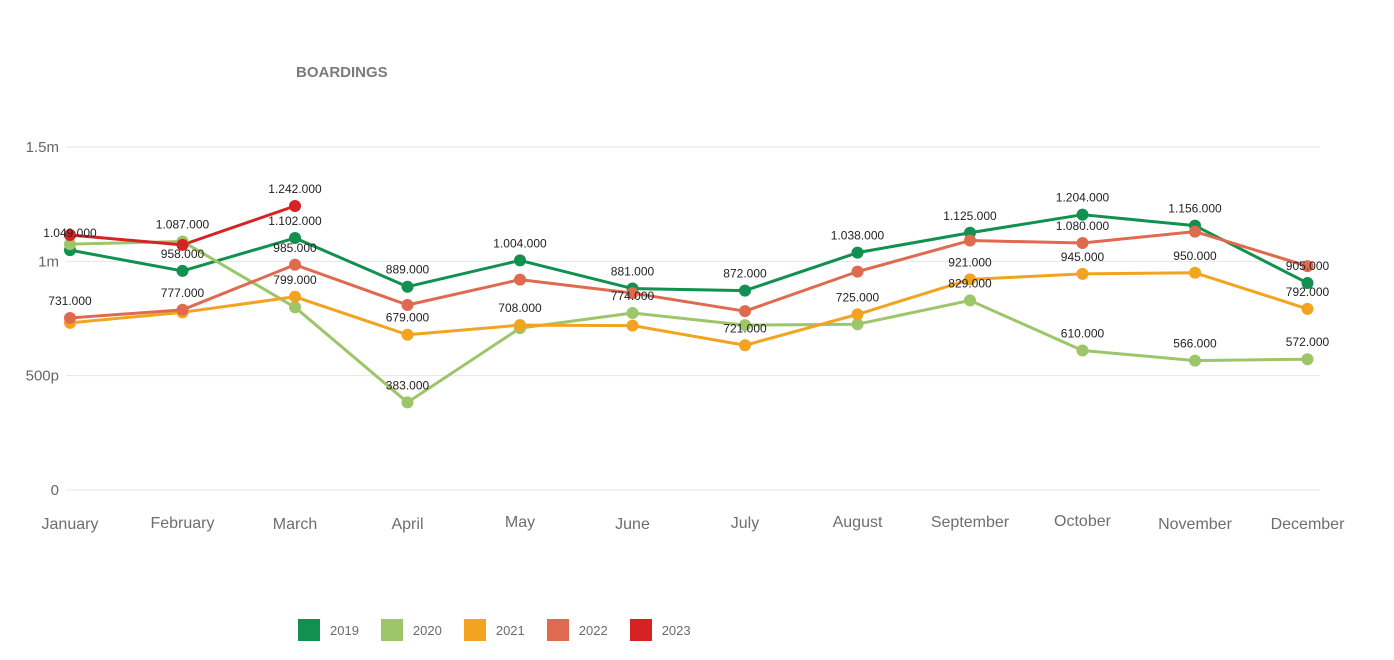 Image resolution: width=1394 pixels, height=660 pixels. I want to click on data-label: 1.156.000, so click(1195, 209).